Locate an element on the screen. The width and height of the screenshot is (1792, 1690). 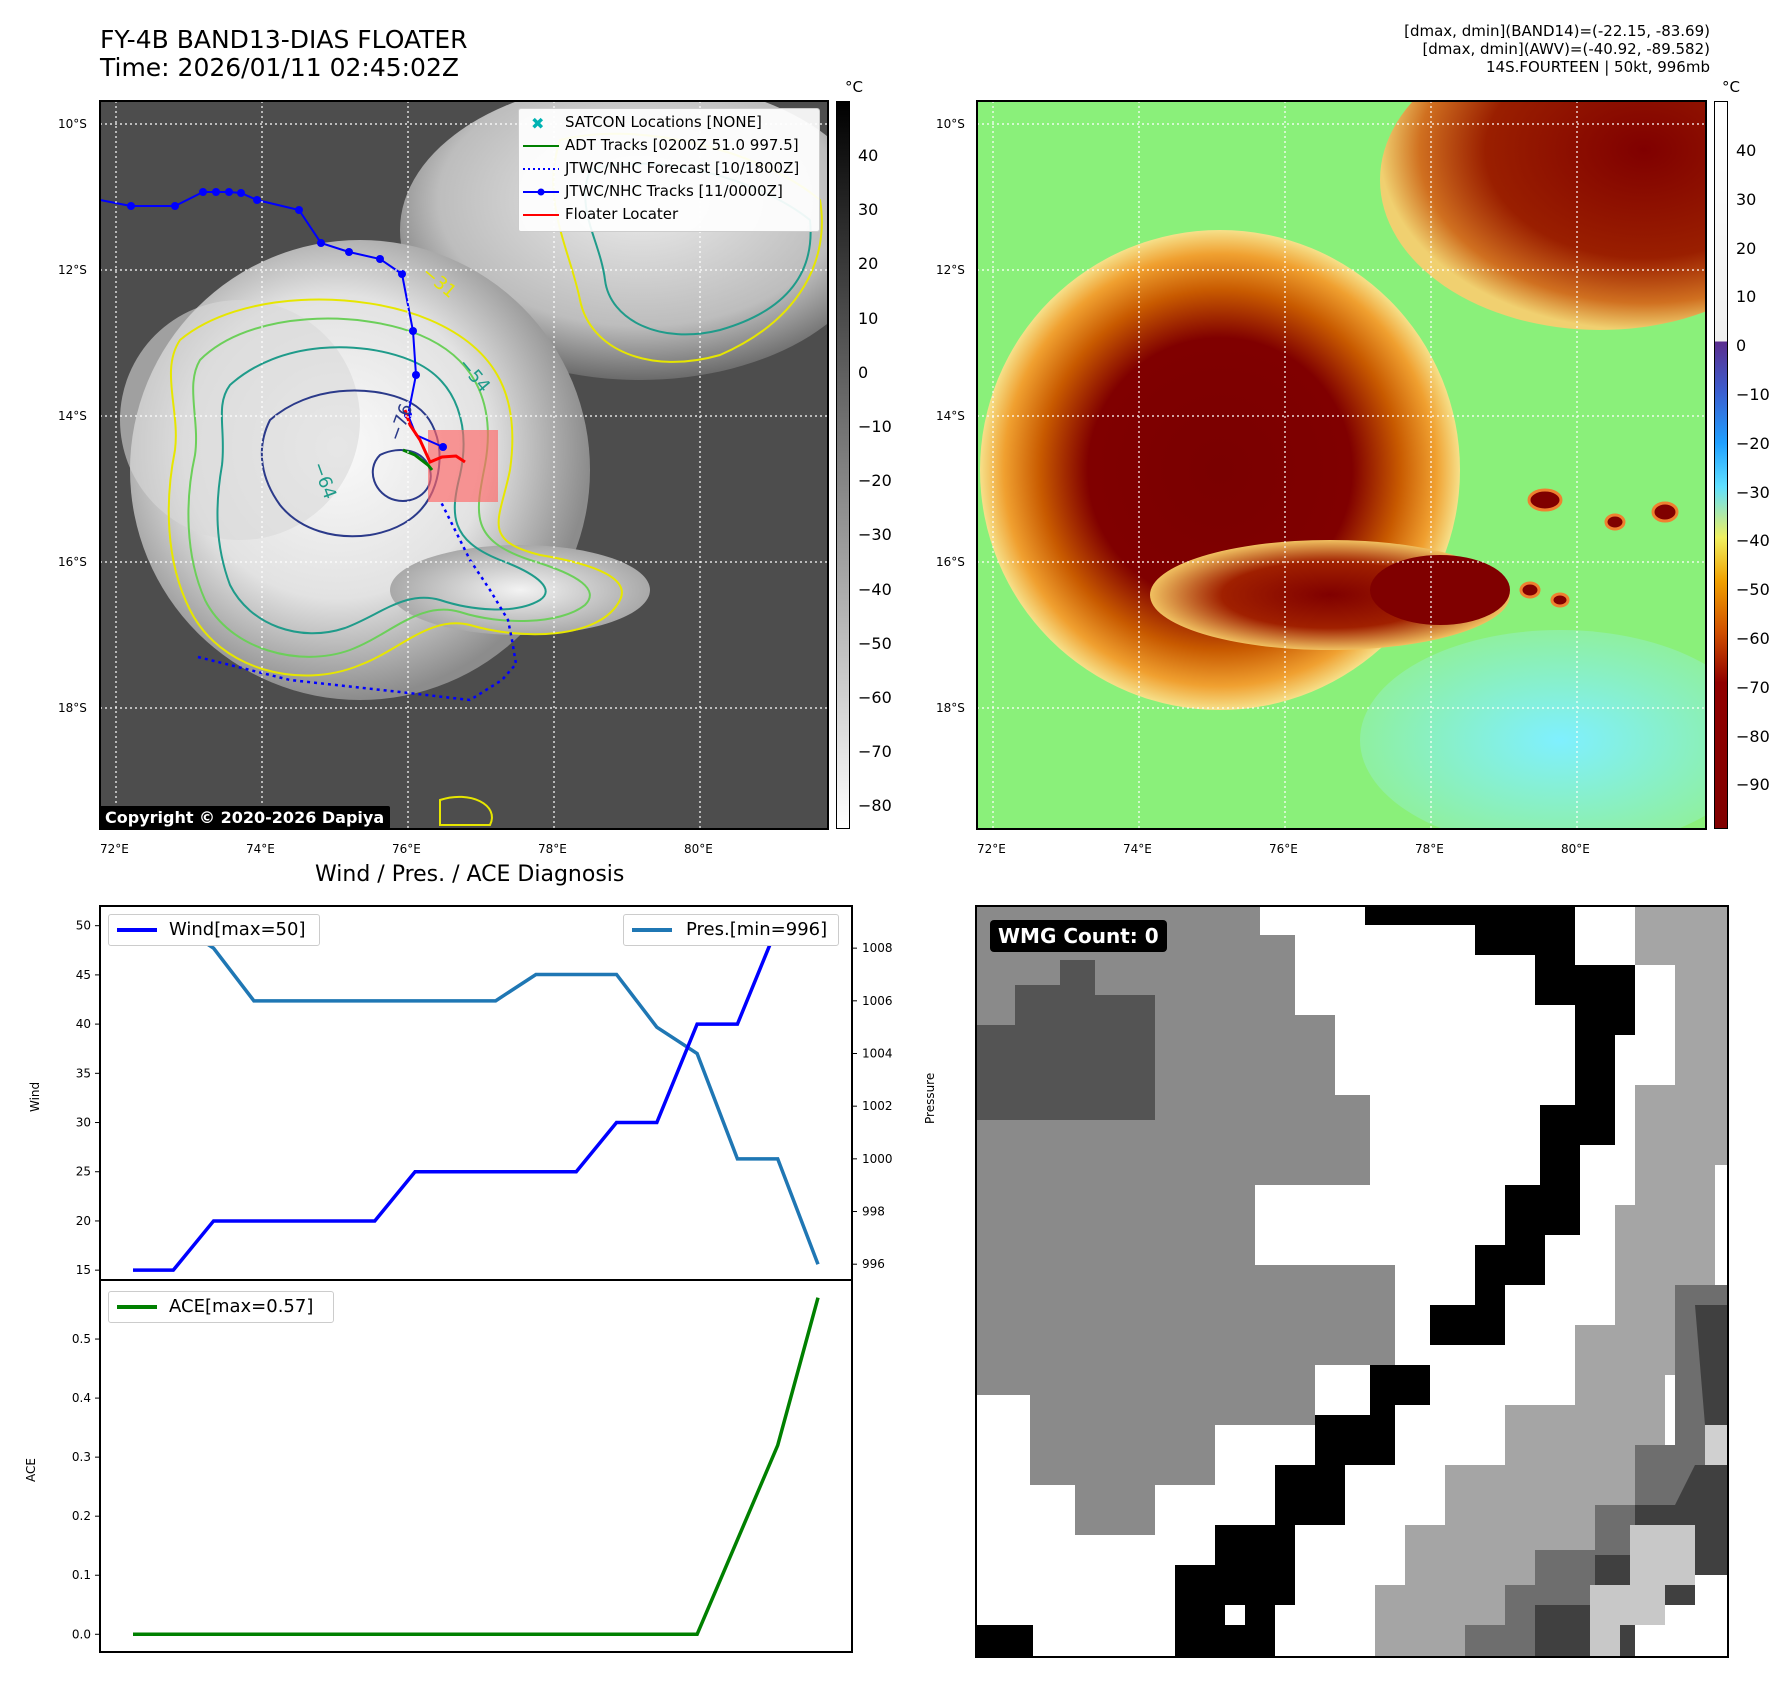
wind-tick-label: 20 is located at coordinates (83, 1221).